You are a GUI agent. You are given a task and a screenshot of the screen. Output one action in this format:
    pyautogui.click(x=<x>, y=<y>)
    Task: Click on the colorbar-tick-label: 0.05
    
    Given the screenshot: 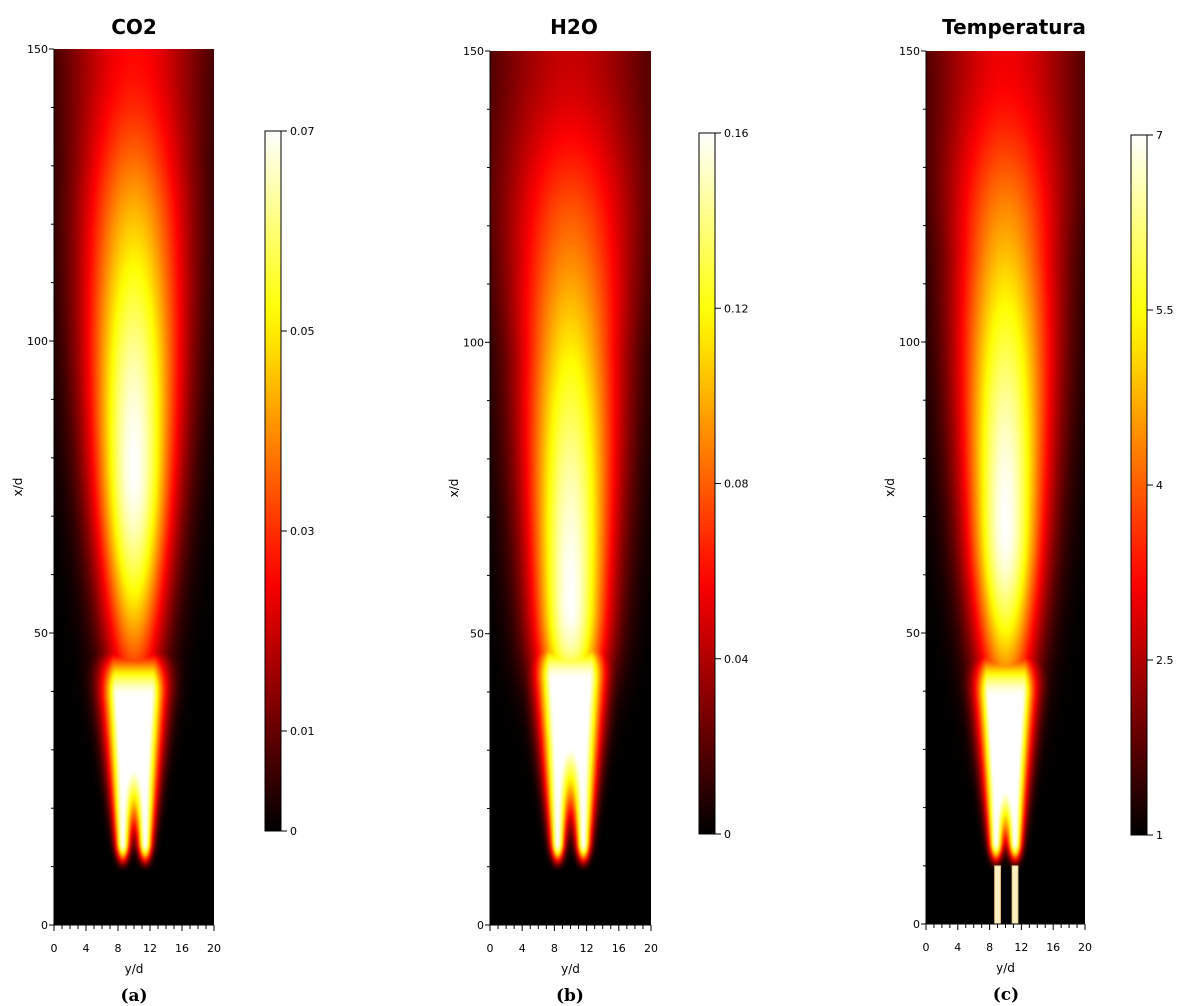 What is the action you would take?
    pyautogui.click(x=302, y=331)
    